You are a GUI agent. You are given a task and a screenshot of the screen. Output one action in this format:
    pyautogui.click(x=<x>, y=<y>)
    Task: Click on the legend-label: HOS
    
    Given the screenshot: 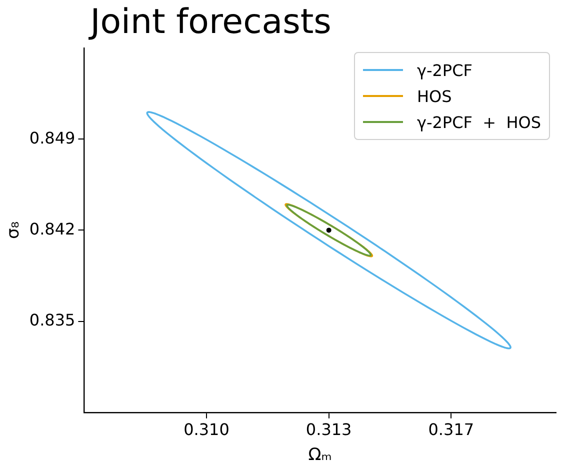 What is the action you would take?
    pyautogui.click(x=434, y=96)
    